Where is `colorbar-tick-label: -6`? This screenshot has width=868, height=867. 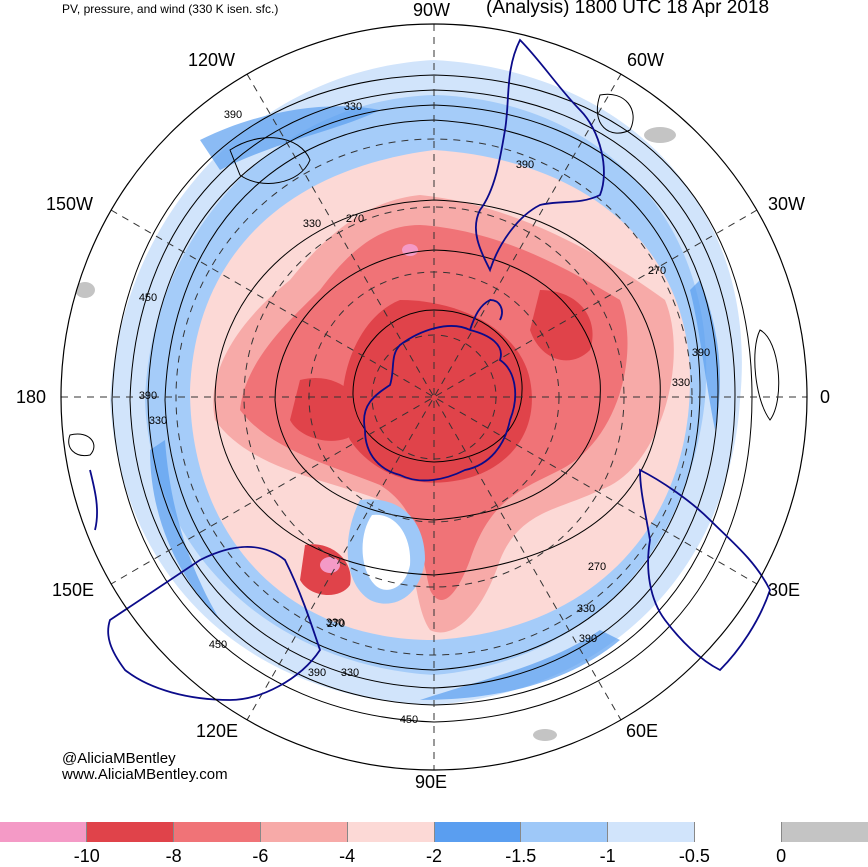
colorbar-tick-label: -6 is located at coordinates (260, 856).